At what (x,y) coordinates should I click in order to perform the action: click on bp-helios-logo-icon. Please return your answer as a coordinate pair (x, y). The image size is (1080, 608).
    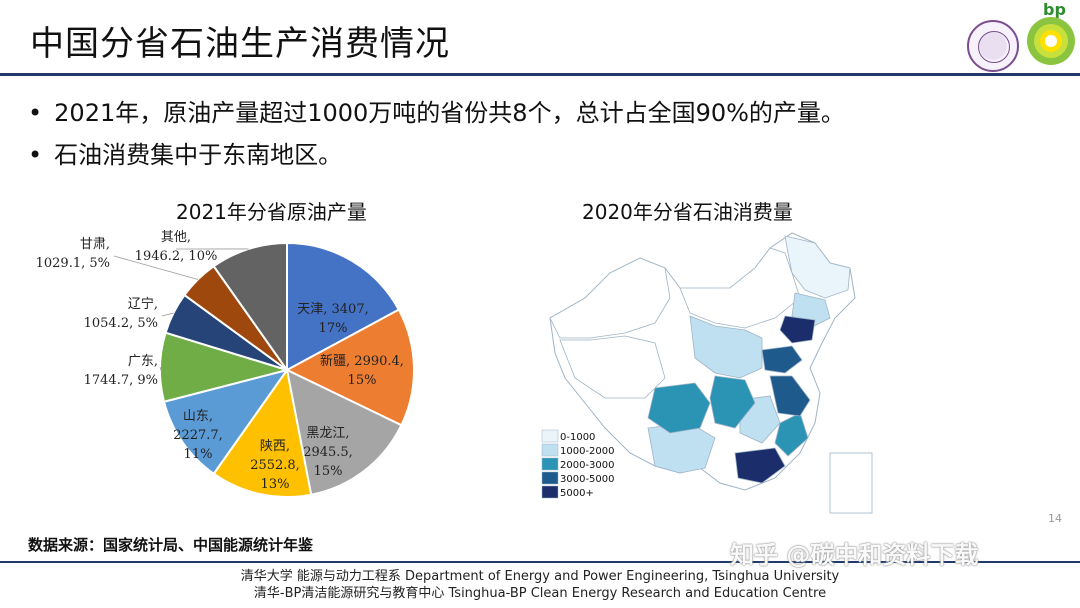
    Looking at the image, I should click on (1051, 41).